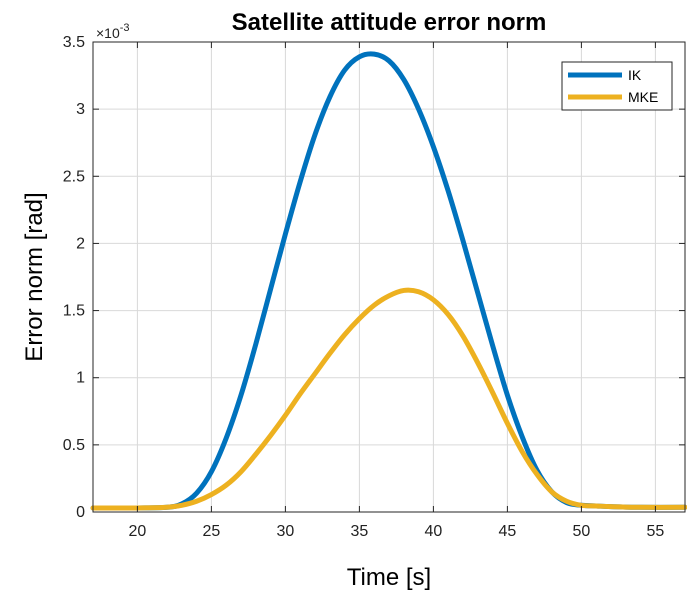 The width and height of the screenshot is (687, 590). I want to click on y-multiplier-base: ×10, so click(108, 33).